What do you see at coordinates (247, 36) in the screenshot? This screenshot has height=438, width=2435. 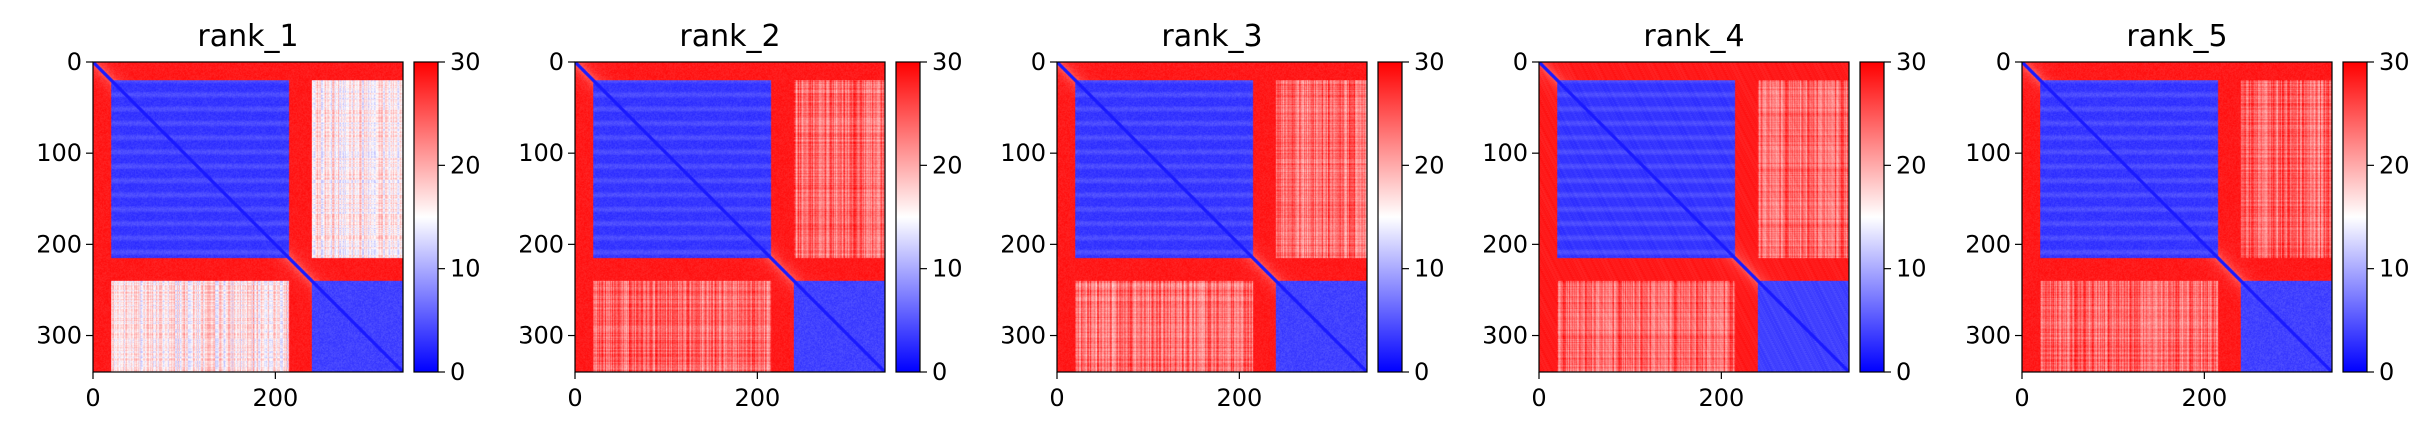 I see `panel-title: rank_1` at bounding box center [247, 36].